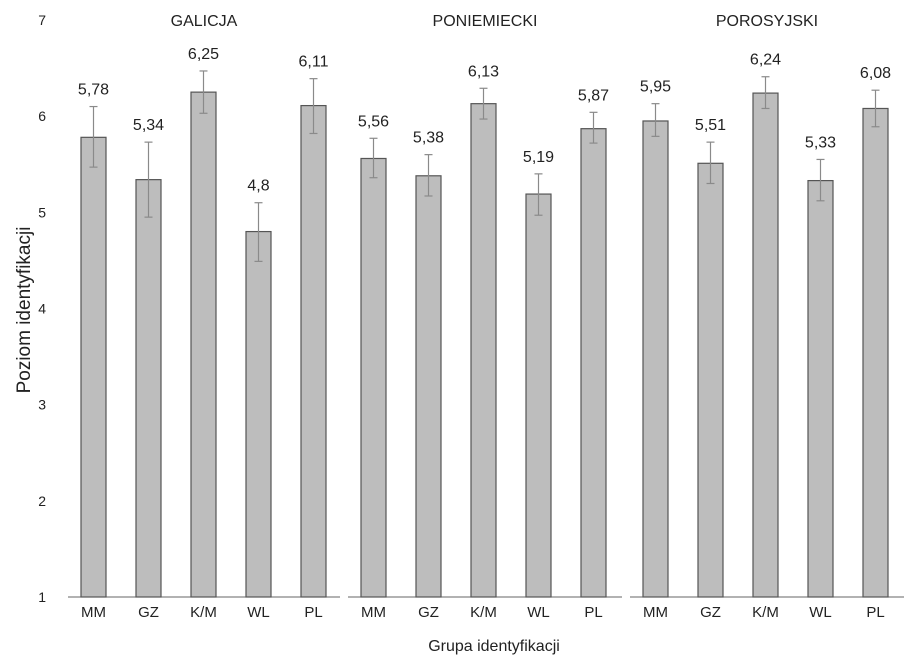 The height and width of the screenshot is (656, 912). I want to click on data-label: 5,19, so click(538, 157).